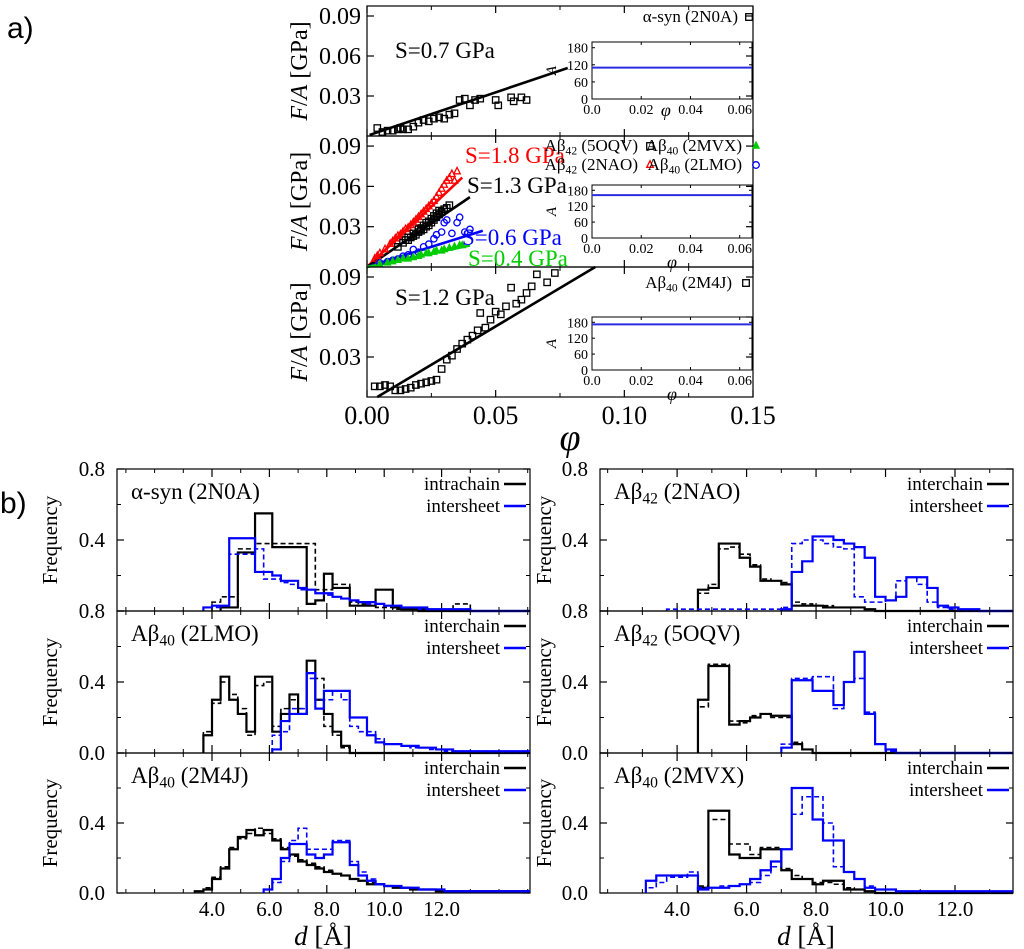 The width and height of the screenshot is (1024, 949). Describe the element at coordinates (340, 228) in the screenshot. I see `y-tick-label: 0.03` at that location.